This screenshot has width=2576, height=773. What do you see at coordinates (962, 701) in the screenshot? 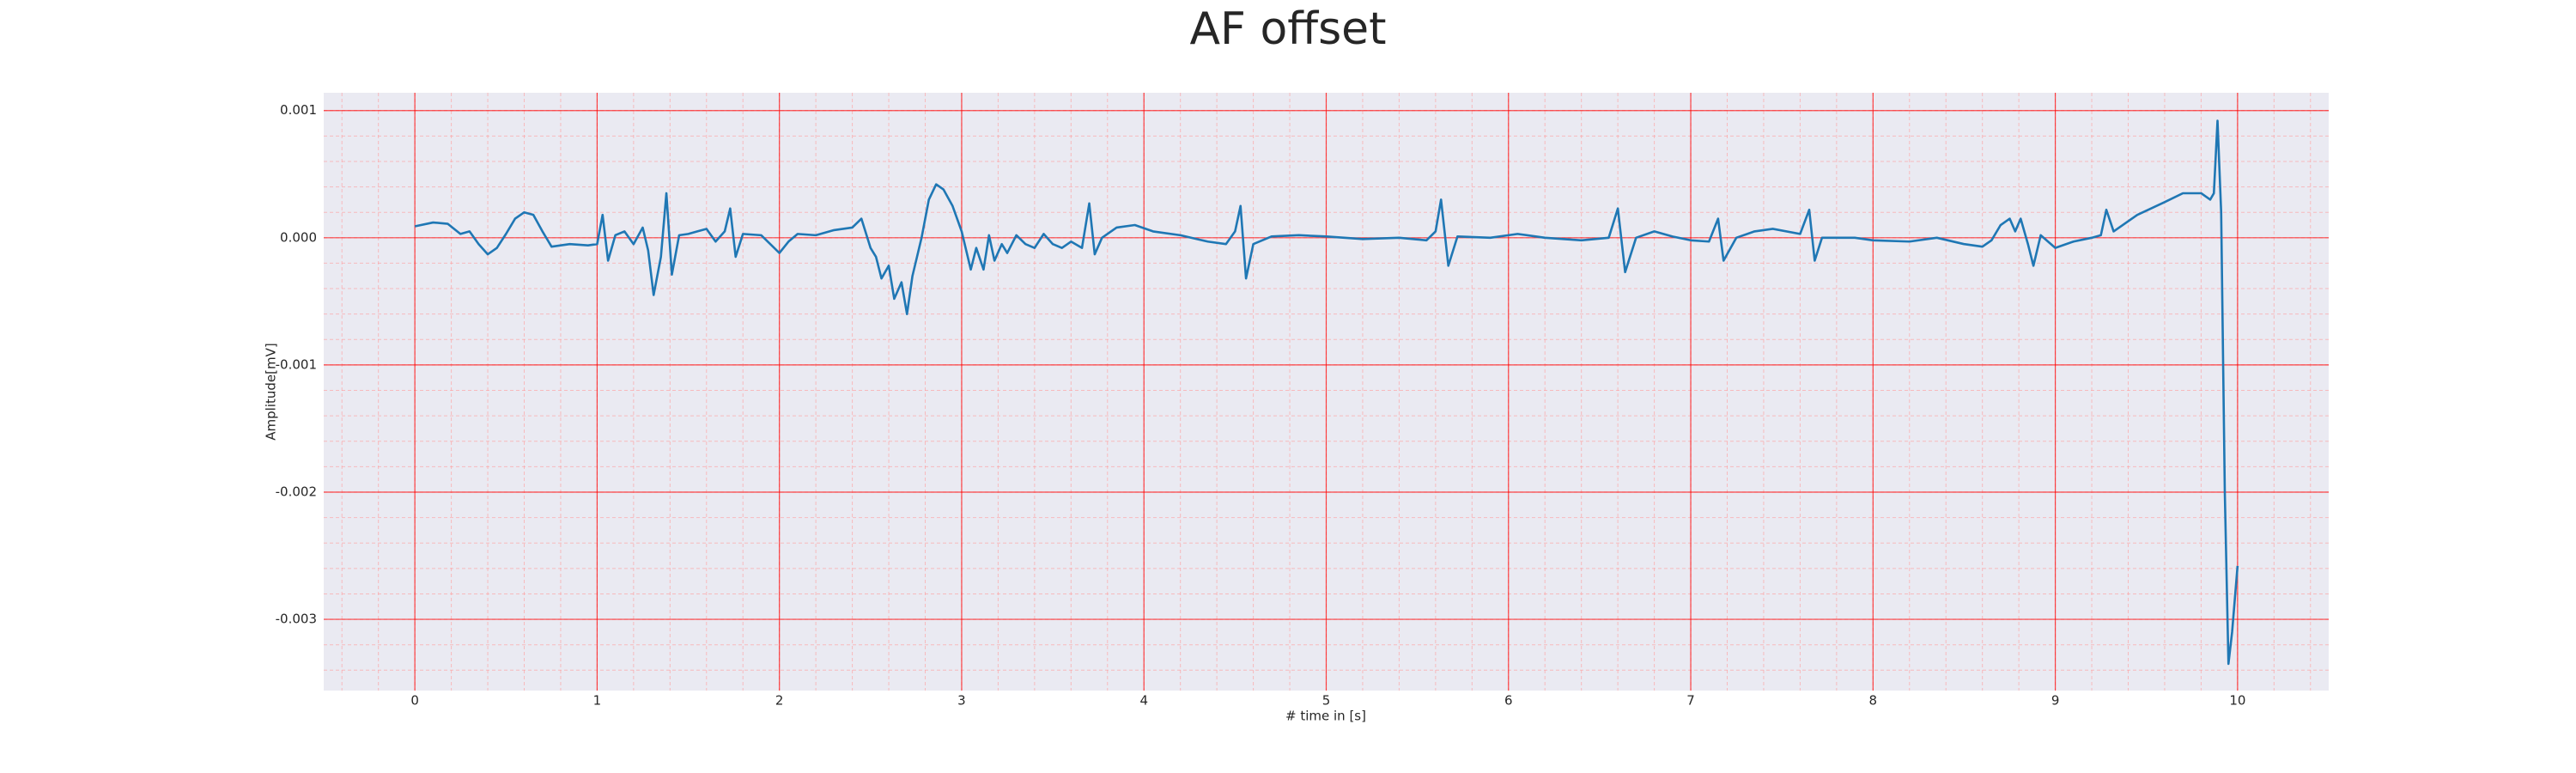
I see `x-tick-label: 3` at bounding box center [962, 701].